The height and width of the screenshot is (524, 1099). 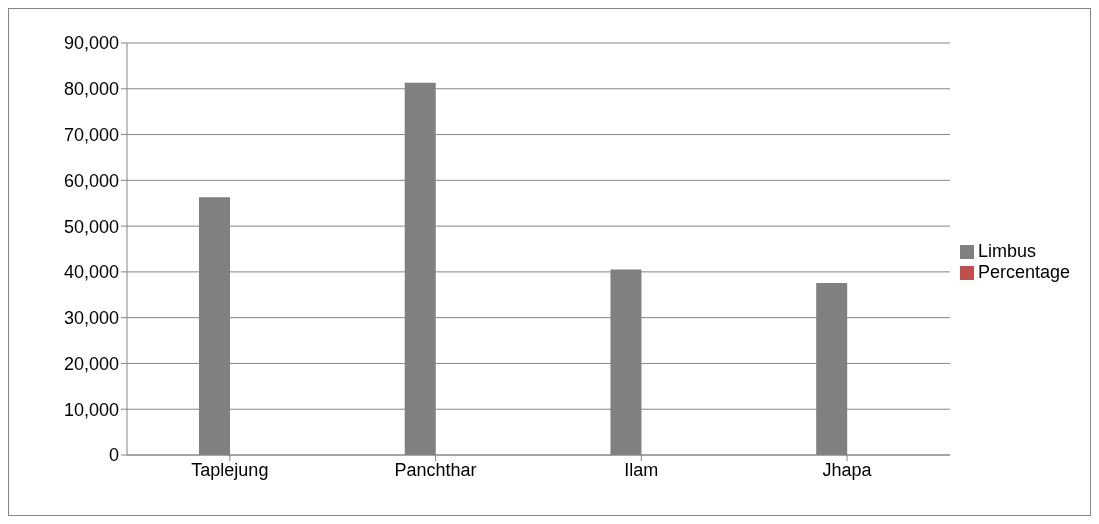 What do you see at coordinates (230, 469) in the screenshot?
I see `x-tick-label: Taplejung` at bounding box center [230, 469].